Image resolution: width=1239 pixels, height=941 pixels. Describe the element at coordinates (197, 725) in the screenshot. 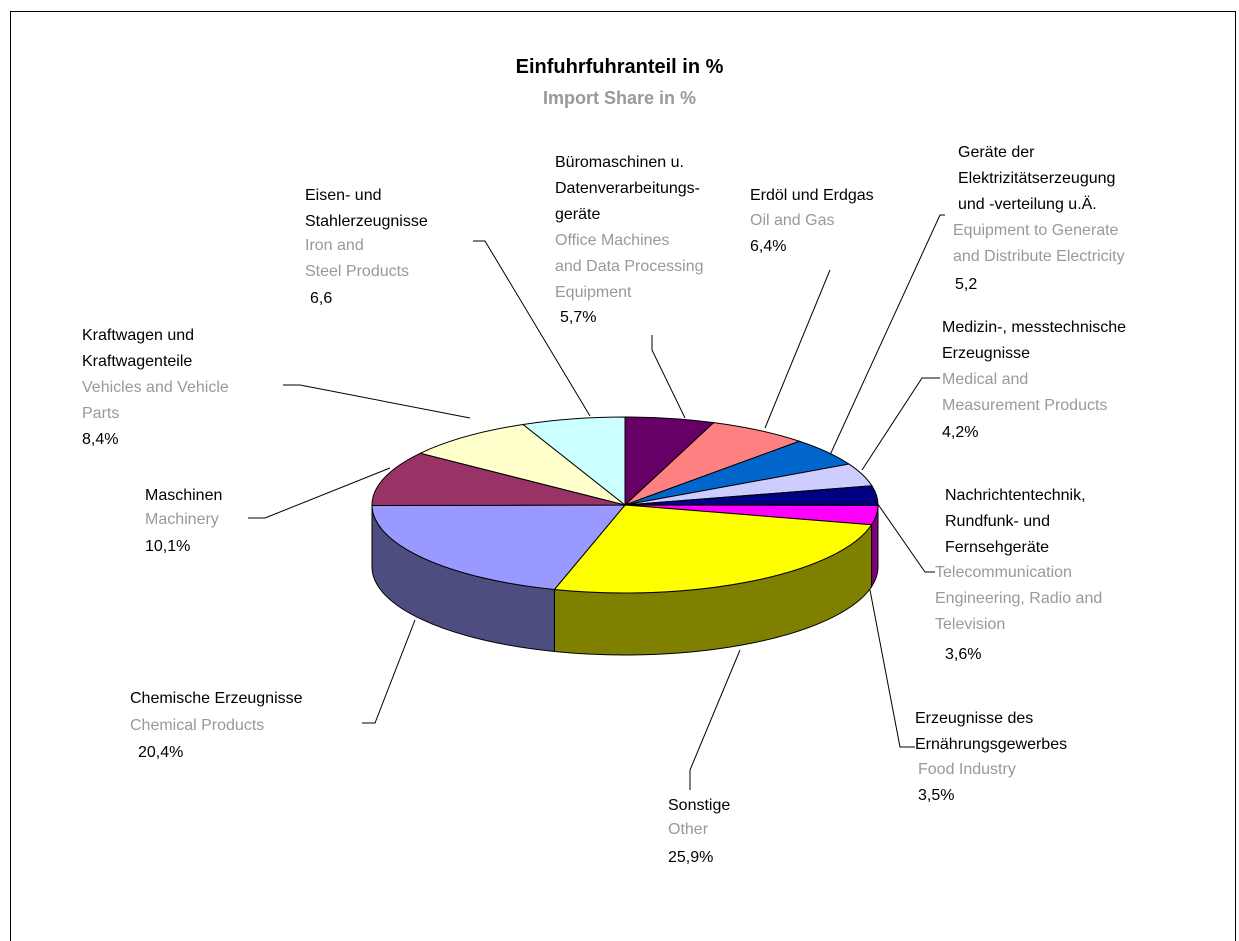

I see `category-label-en: Chemical Products` at that location.